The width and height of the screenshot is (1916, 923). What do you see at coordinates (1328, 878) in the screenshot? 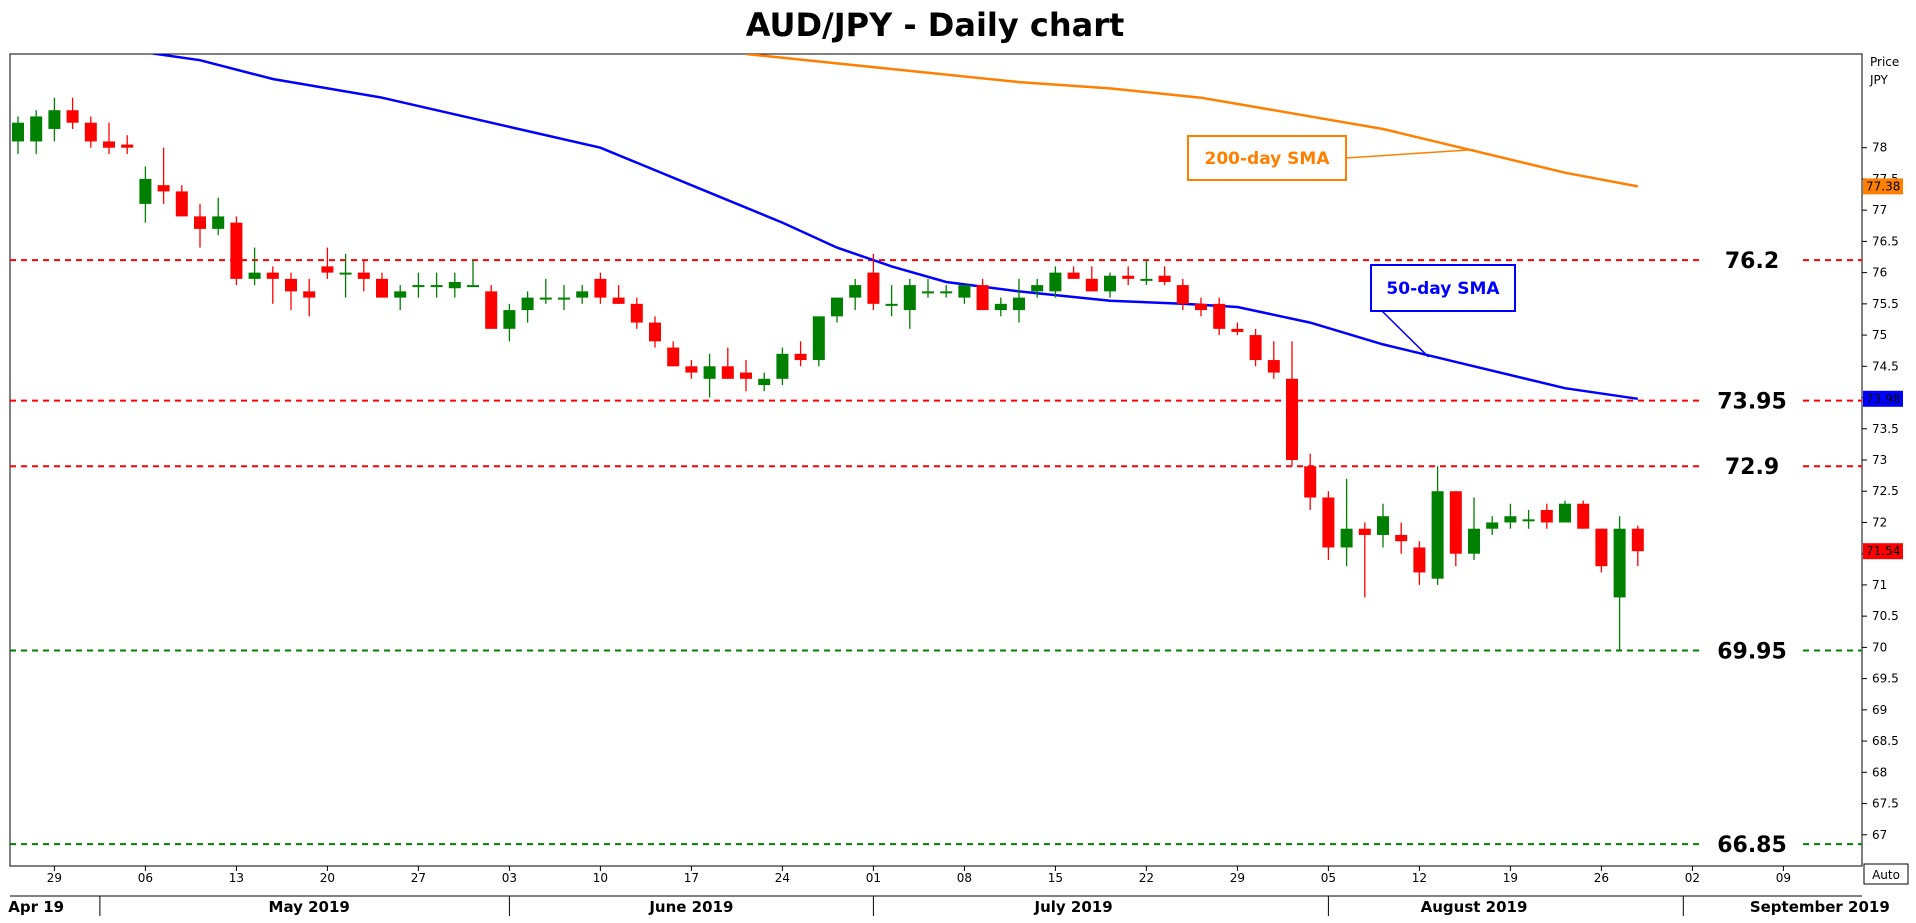
I see `x-day-label: 05` at bounding box center [1328, 878].